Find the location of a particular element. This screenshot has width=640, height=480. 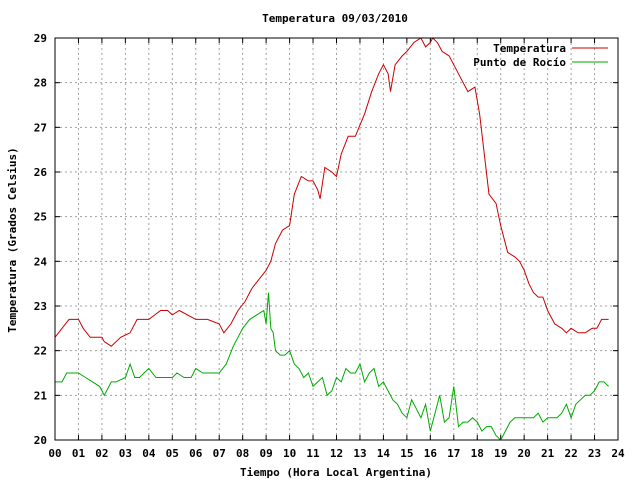

x-tick-label: 10 is located at coordinates (289, 453).